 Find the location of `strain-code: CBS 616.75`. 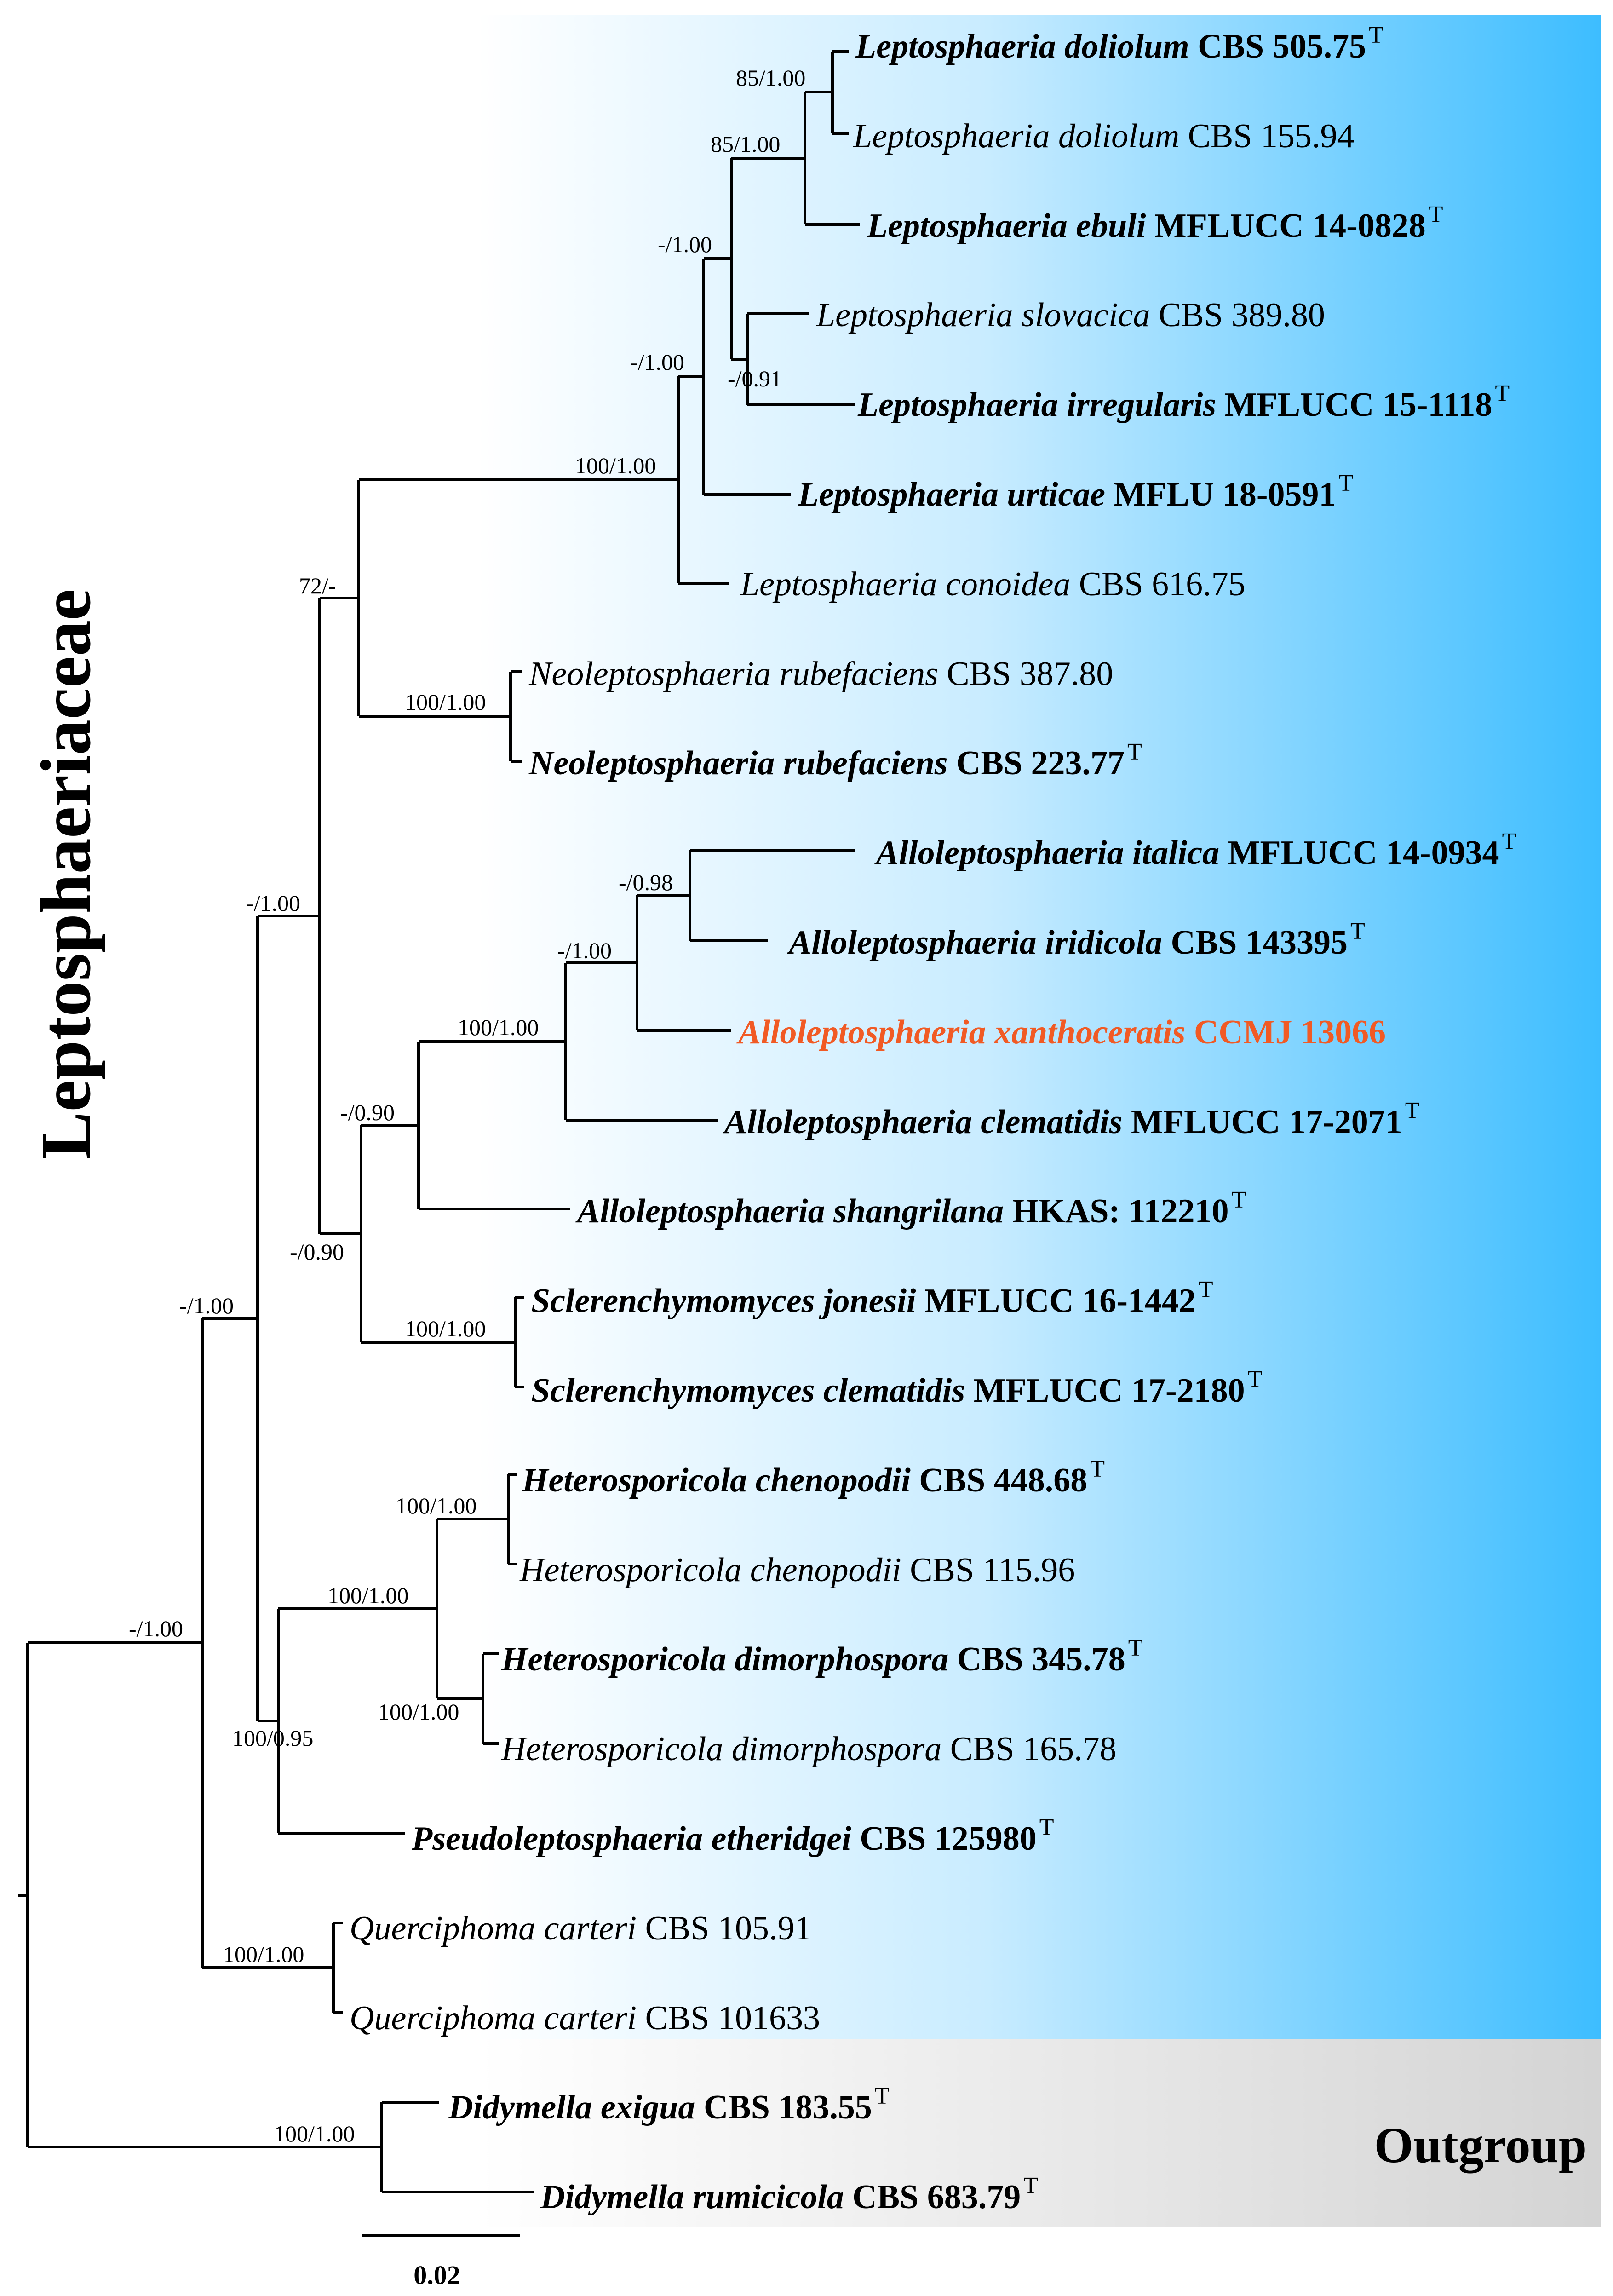

strain-code: CBS 616.75 is located at coordinates (1158, 584).